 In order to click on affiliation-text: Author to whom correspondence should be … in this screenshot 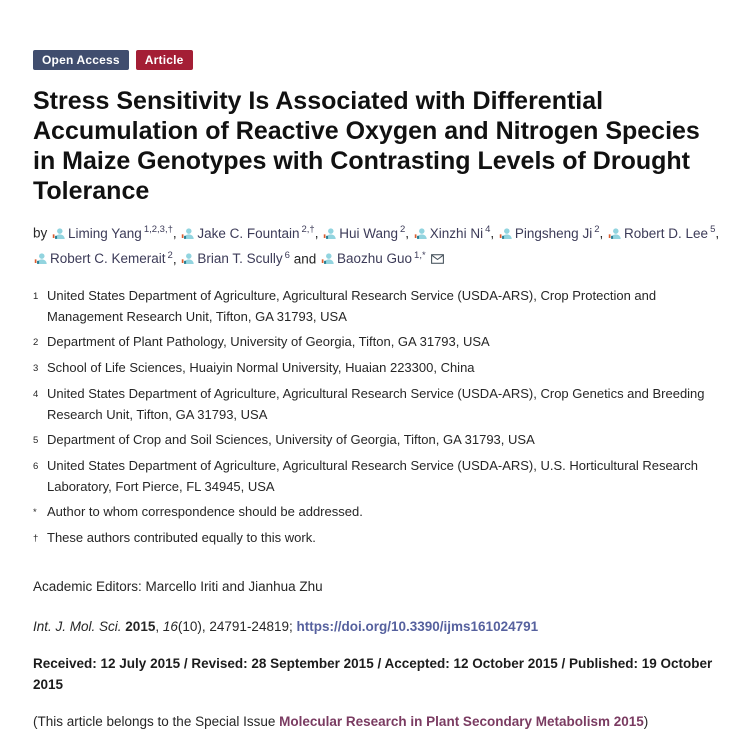, I will do `click(205, 511)`.